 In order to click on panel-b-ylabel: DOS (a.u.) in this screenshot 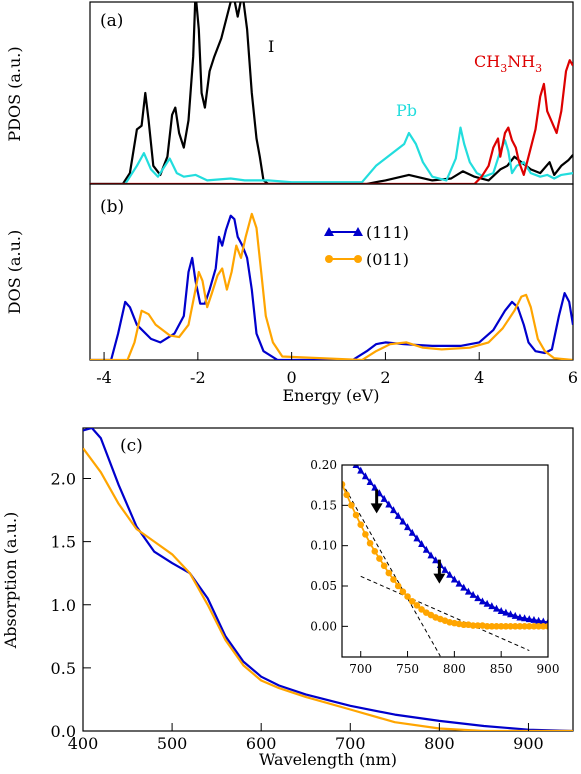, I will do `click(14, 272)`.